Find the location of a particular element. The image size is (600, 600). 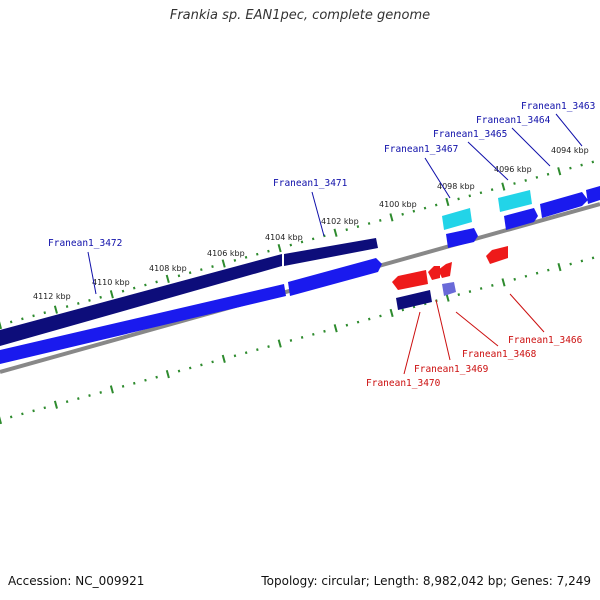

gene-reverse-light is located at coordinates (449, 289).